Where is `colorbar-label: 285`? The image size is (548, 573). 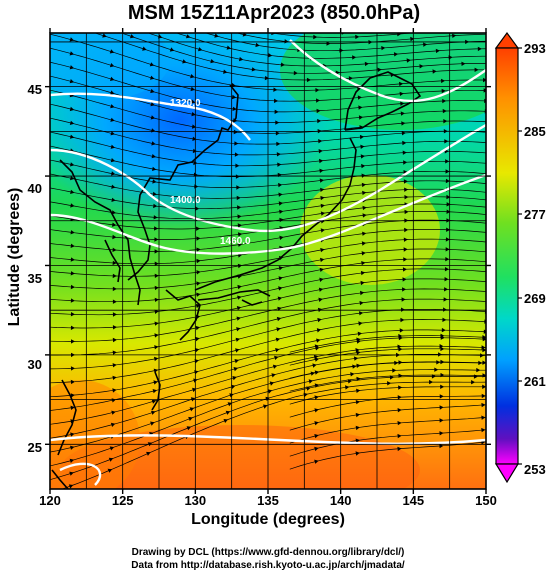
colorbar-label: 285 is located at coordinates (535, 131).